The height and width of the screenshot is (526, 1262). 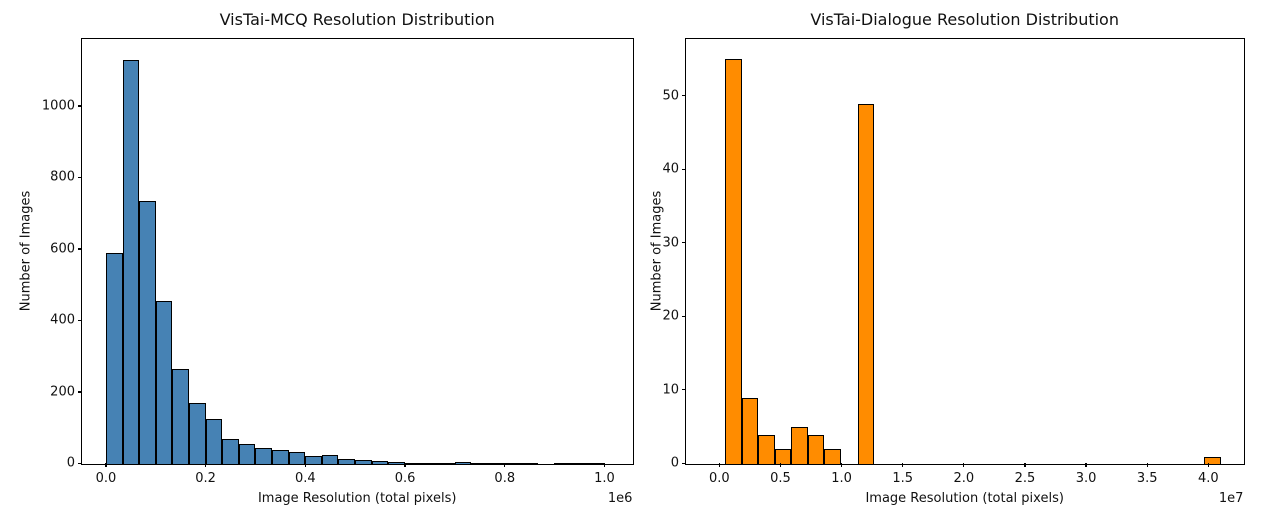 What do you see at coordinates (1086, 479) in the screenshot?
I see `x-tick-label: 3.0` at bounding box center [1086, 479].